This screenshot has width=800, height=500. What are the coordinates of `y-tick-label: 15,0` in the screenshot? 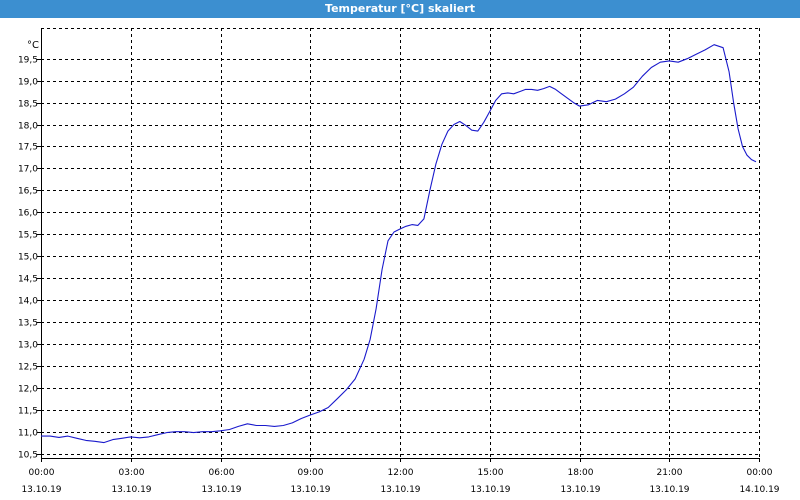 It's located at (28, 258).